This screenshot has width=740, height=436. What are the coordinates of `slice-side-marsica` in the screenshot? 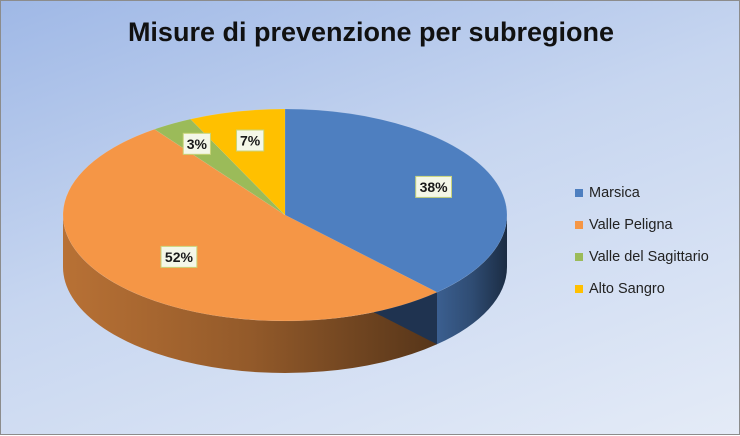 It's located at (471, 280).